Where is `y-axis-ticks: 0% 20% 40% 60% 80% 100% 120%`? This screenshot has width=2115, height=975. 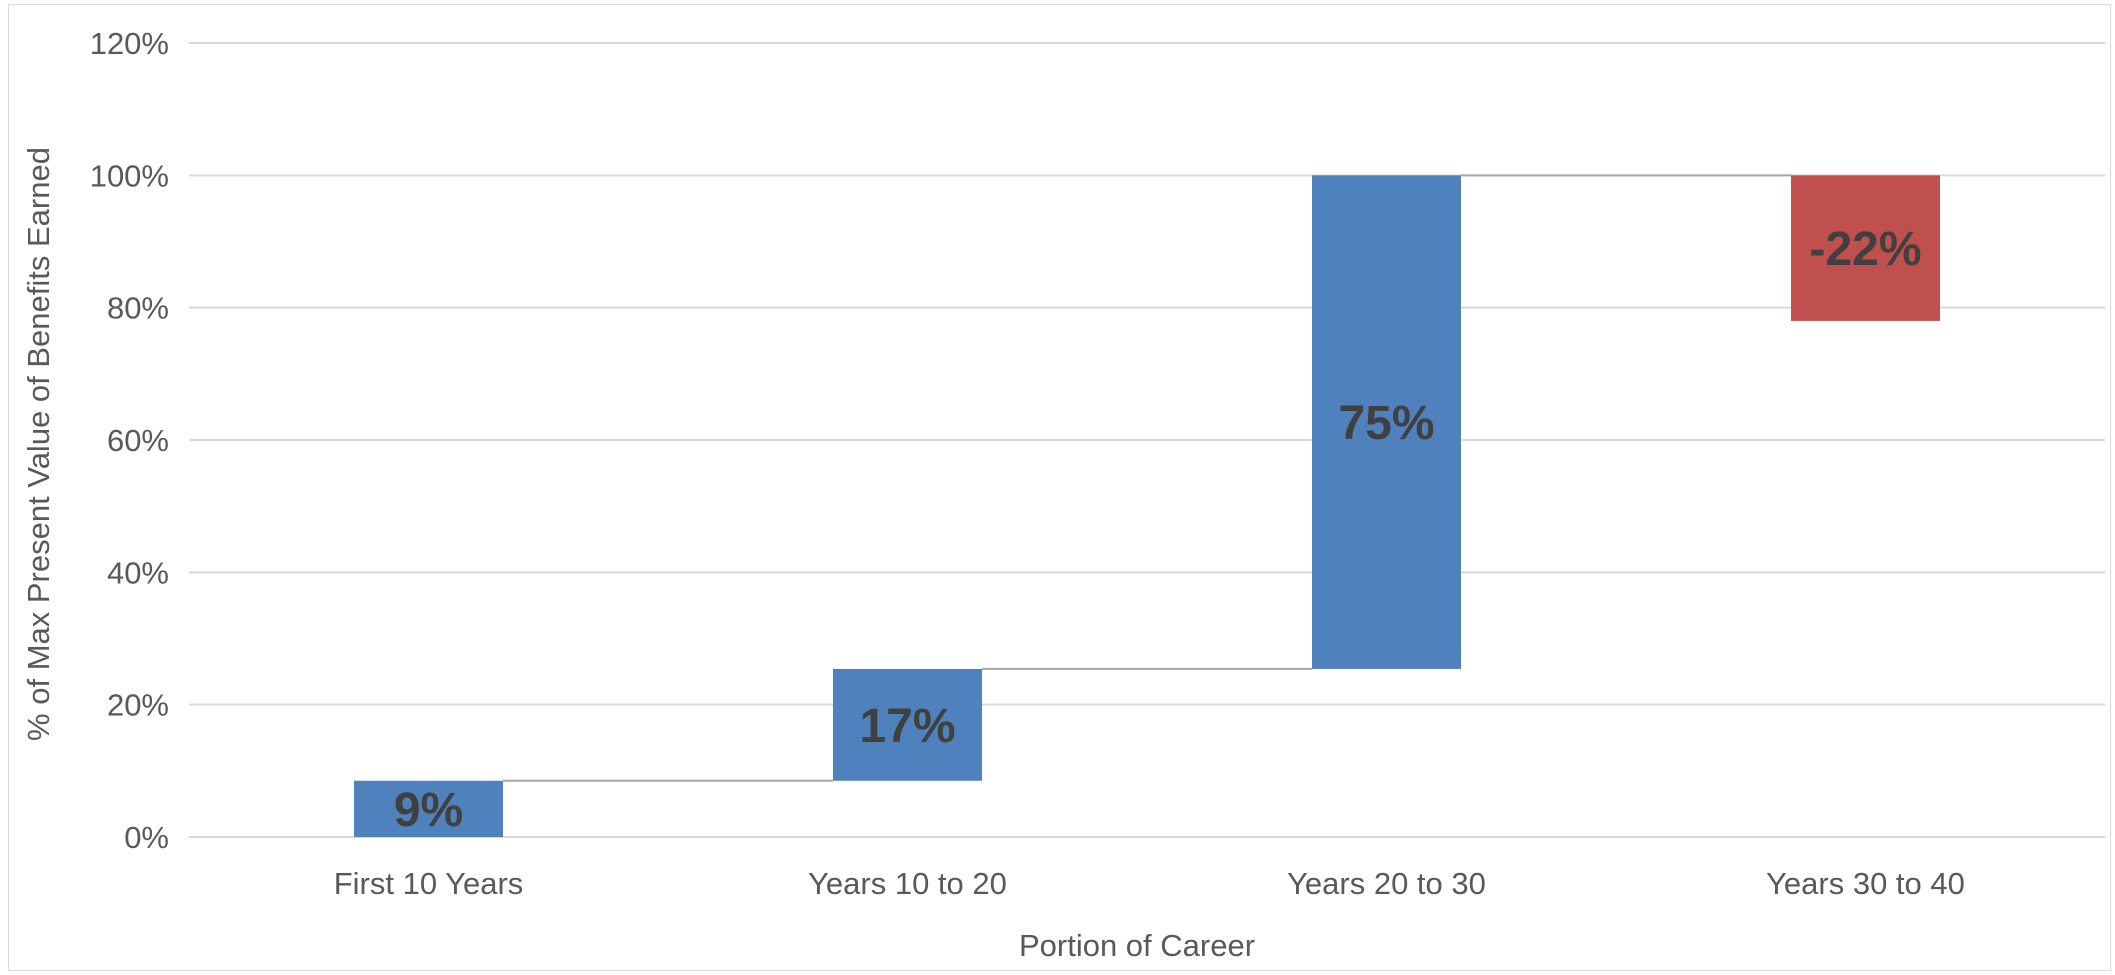 y-axis-ticks: 0% 20% 40% 60% 80% 100% 120% is located at coordinates (129, 440).